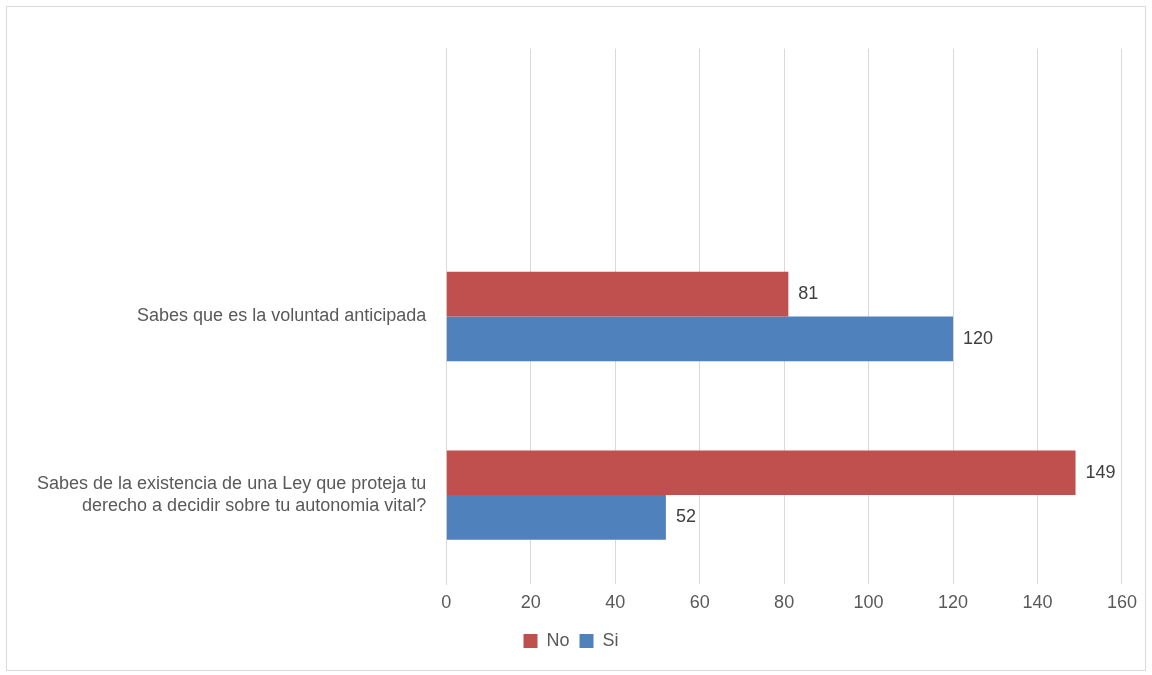 The image size is (1152, 675). I want to click on data-label: 81, so click(808, 293).